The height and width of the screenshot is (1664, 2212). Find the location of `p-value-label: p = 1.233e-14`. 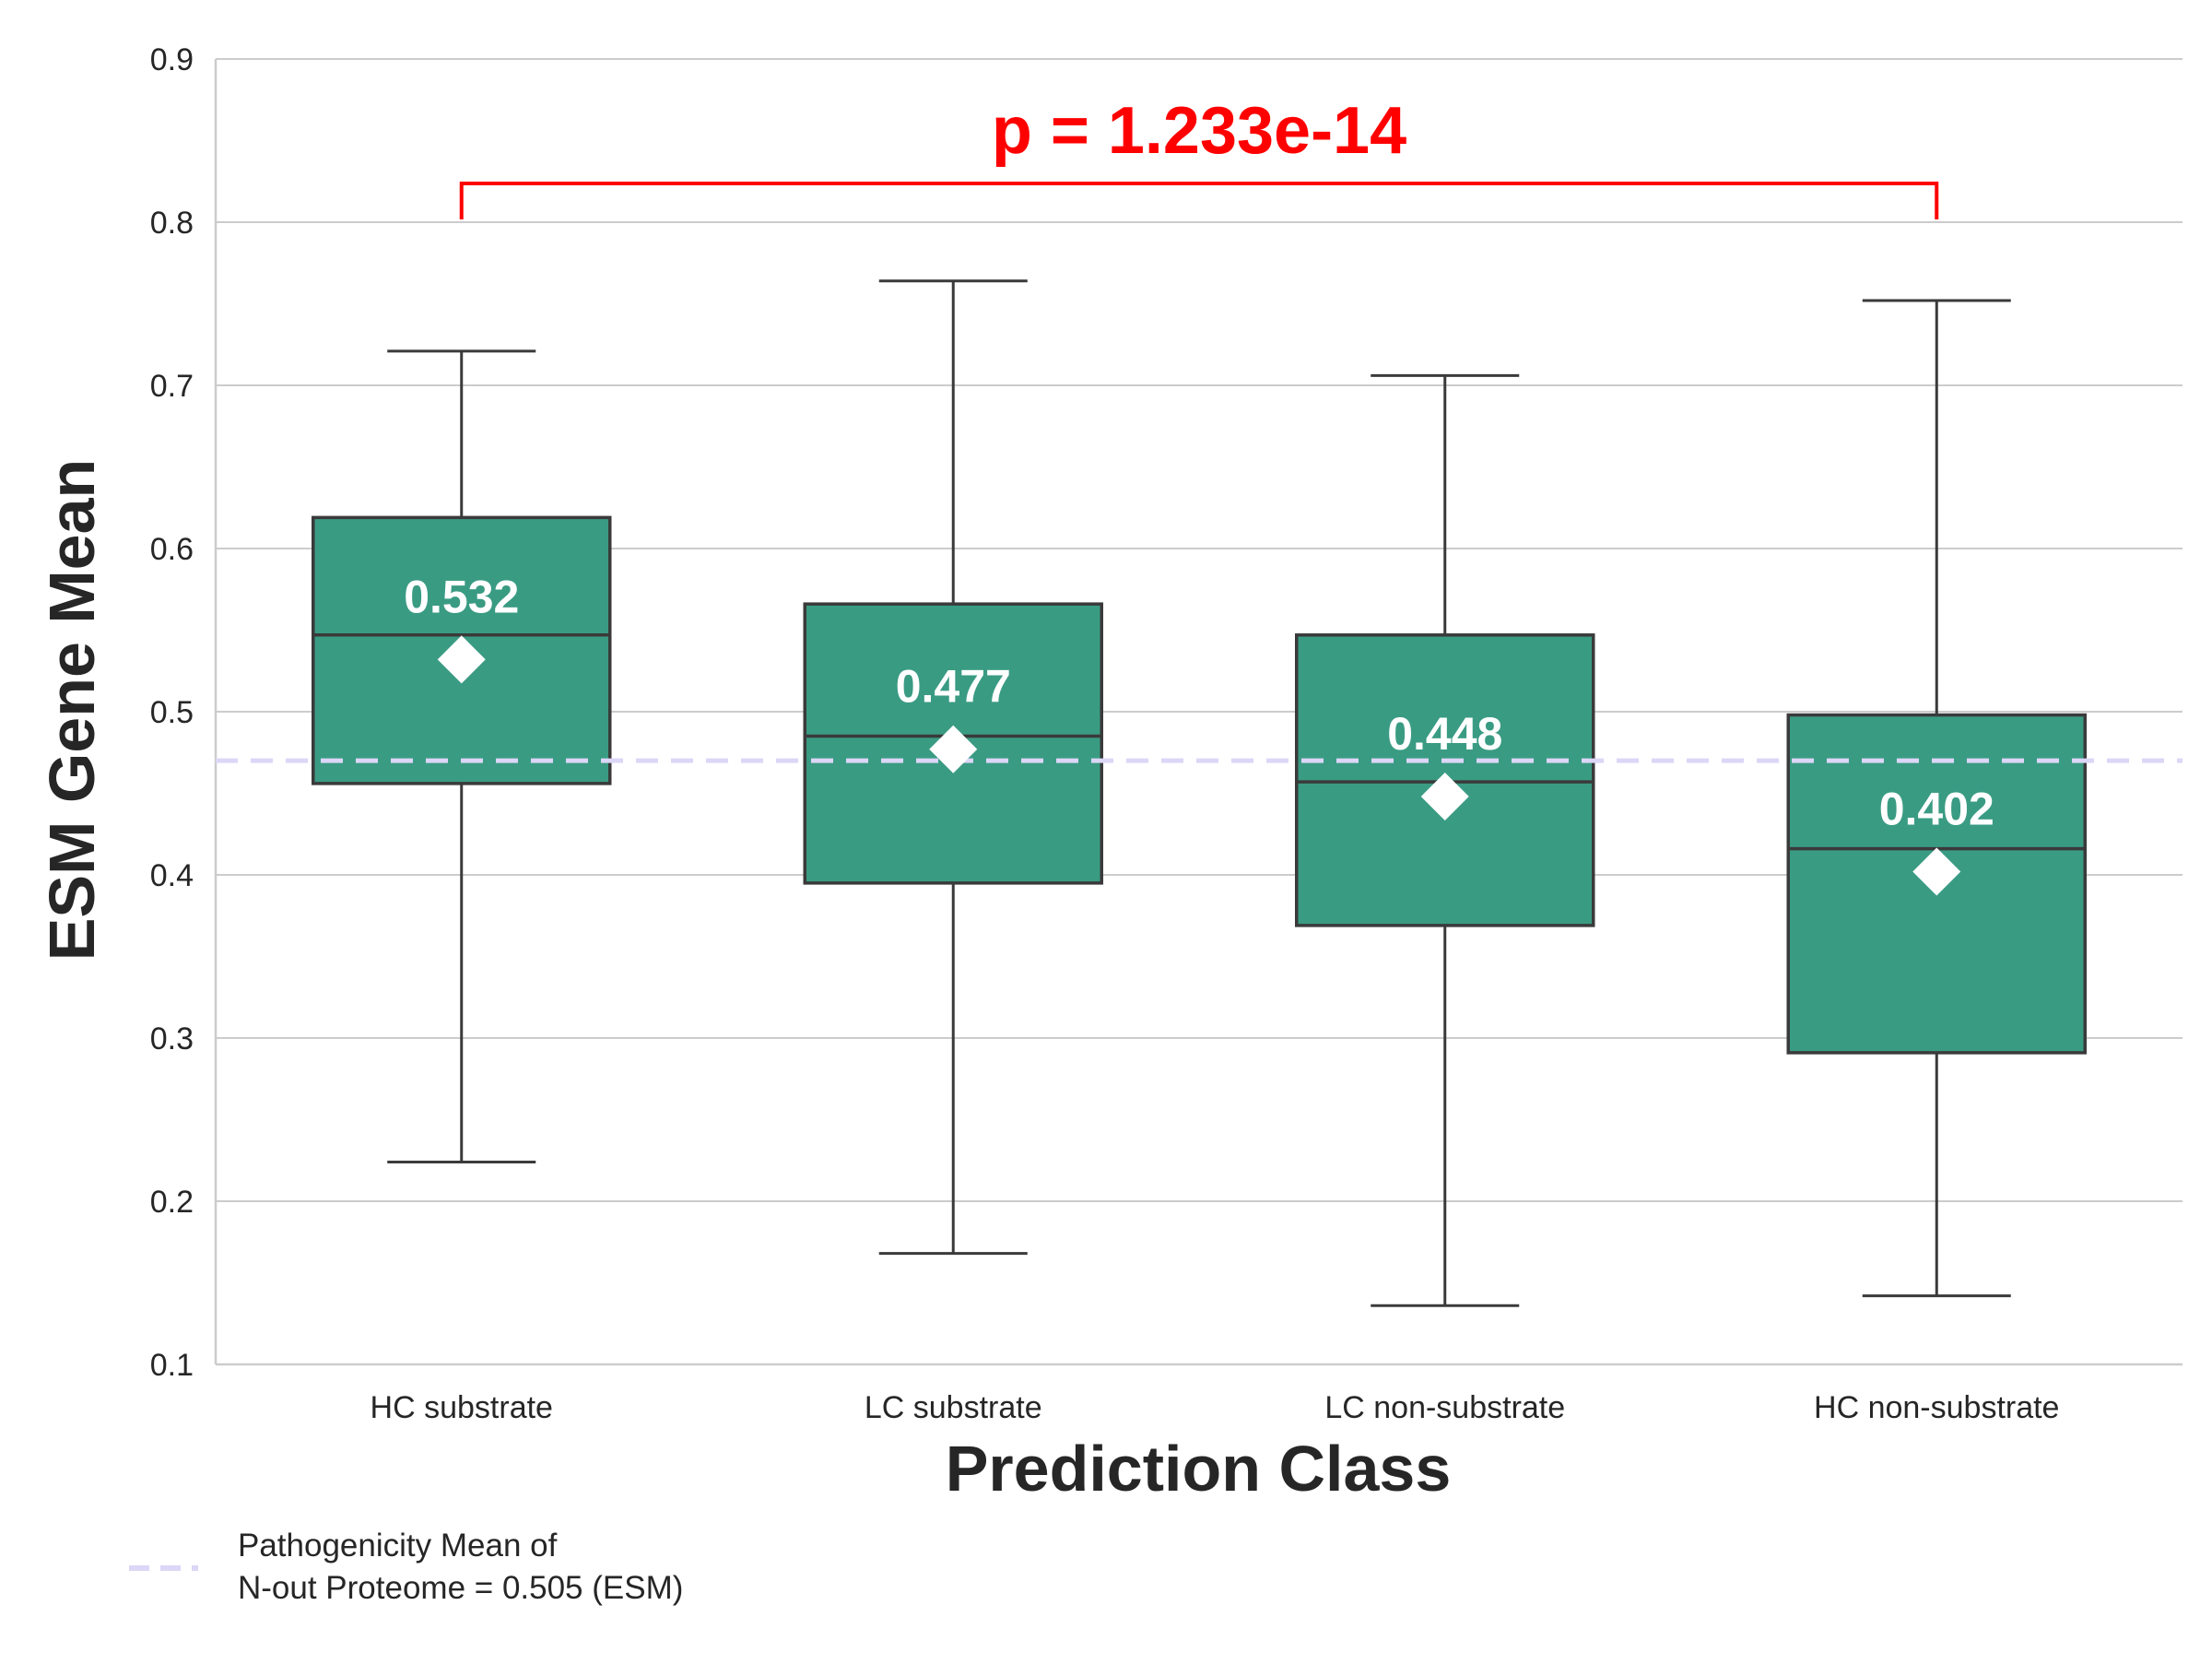

p-value-label: p = 1.233e-14 is located at coordinates (1199, 131).